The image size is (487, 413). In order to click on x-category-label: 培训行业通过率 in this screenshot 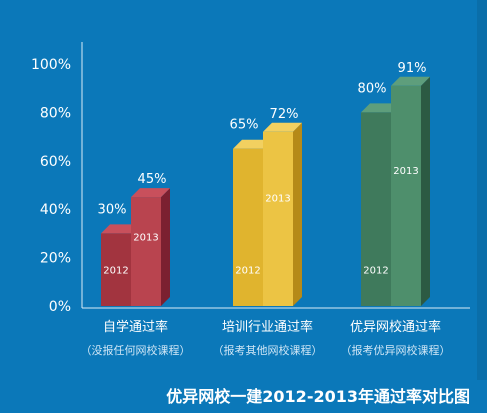, I will do `click(267, 327)`.